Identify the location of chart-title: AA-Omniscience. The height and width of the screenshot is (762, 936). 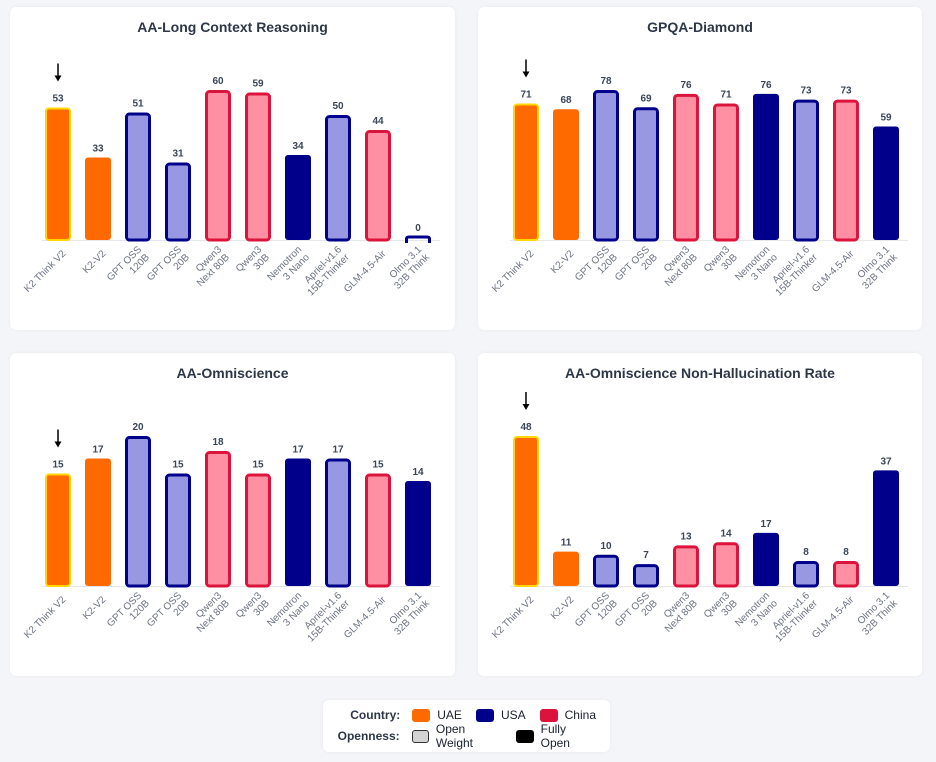
(232, 373).